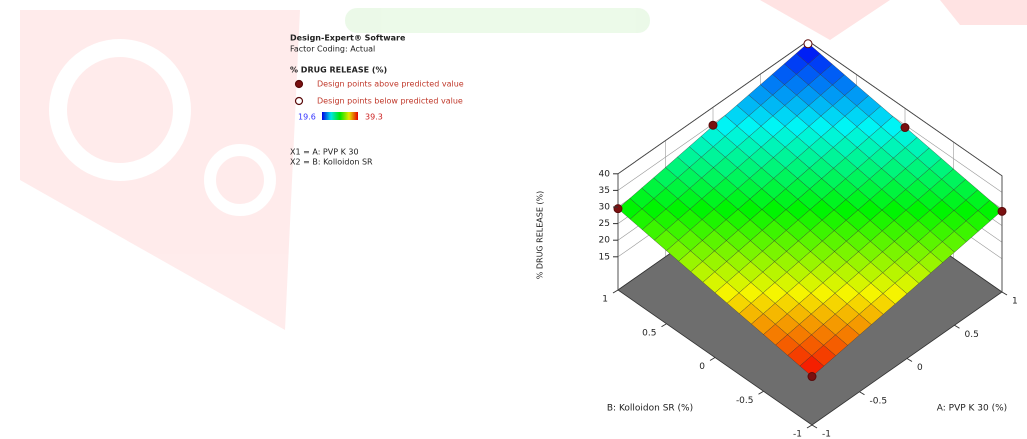  I want to click on response-name: % DRUG RELEASE (%), so click(338, 70).